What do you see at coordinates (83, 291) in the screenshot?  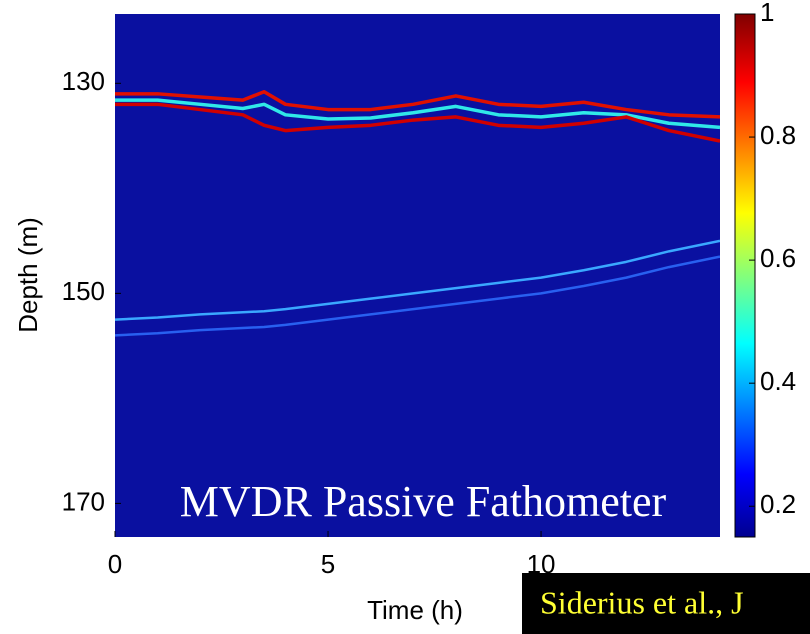 I see `y-tick-label: 150` at bounding box center [83, 291].